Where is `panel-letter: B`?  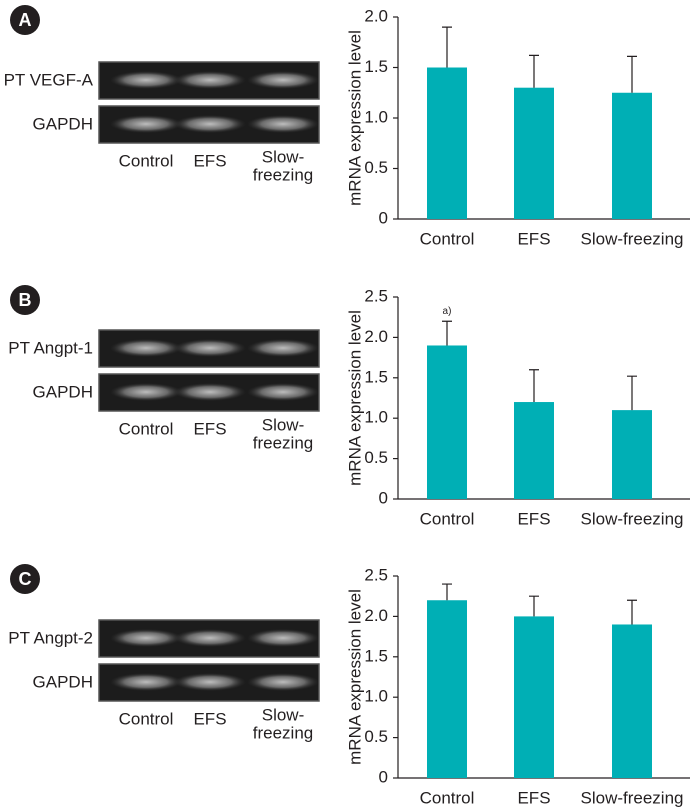
panel-letter: B is located at coordinates (25, 300).